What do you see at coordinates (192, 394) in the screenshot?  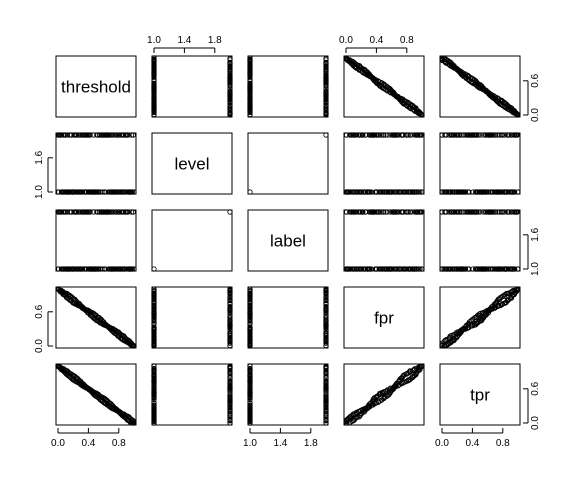 I see `panel-tpr-vs-level` at bounding box center [192, 394].